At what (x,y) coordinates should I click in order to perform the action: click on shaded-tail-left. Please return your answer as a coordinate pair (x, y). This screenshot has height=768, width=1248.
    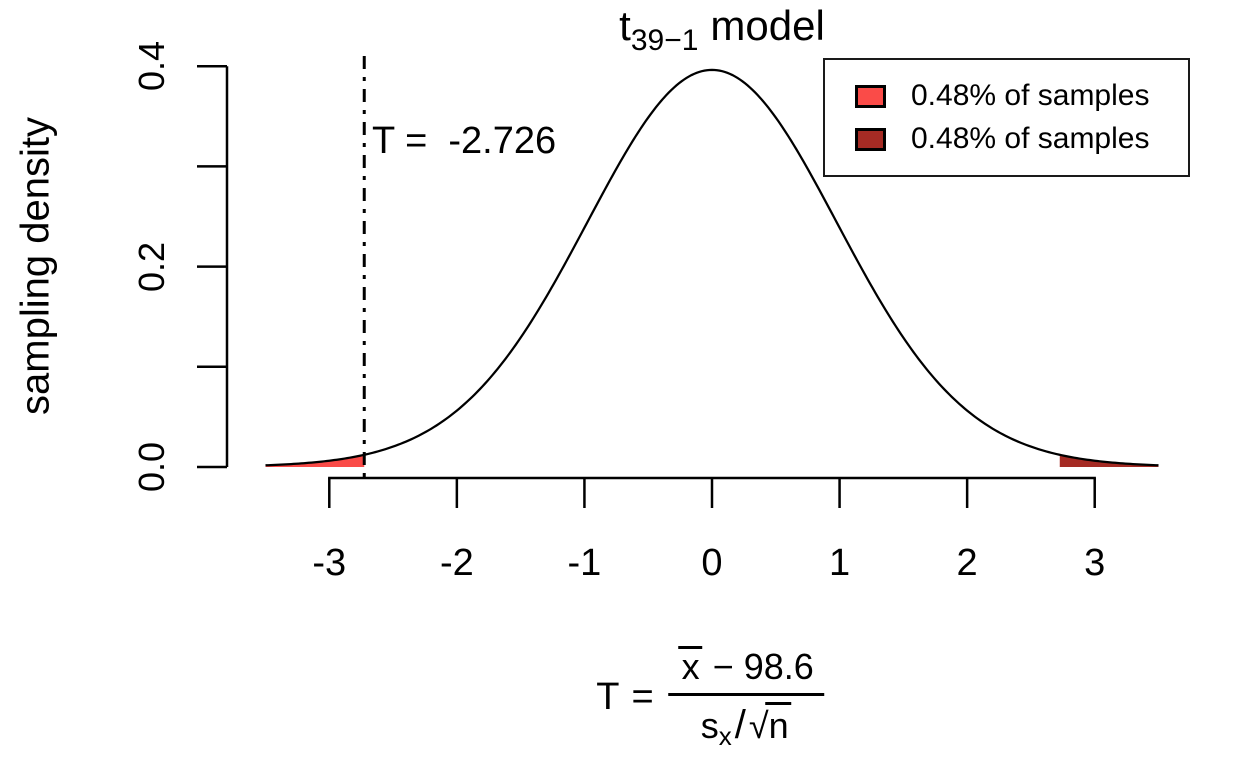
    Looking at the image, I should click on (315, 460).